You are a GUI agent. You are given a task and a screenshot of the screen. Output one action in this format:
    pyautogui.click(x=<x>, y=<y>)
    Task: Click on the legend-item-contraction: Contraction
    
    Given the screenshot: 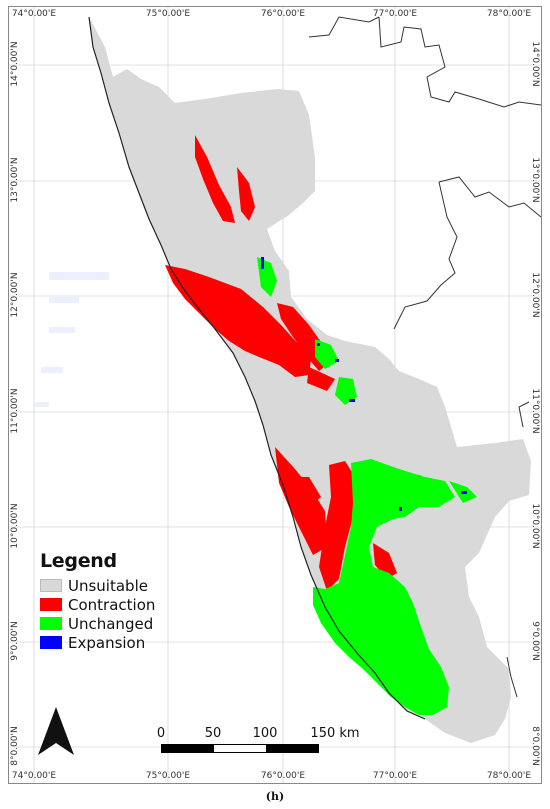 What is the action you would take?
    pyautogui.click(x=97, y=604)
    